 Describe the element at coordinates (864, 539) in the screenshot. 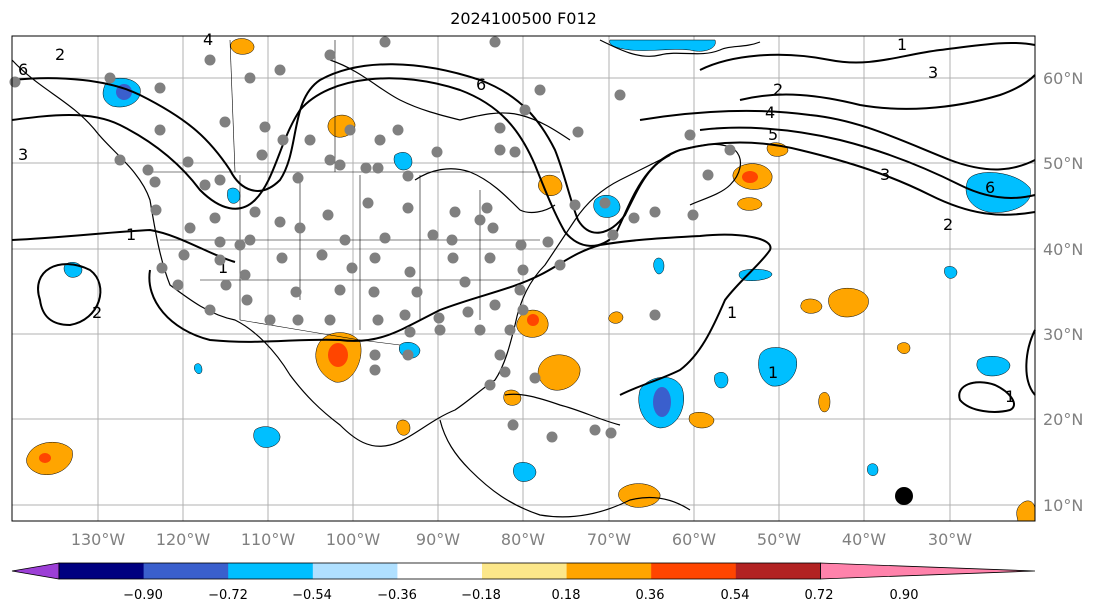

I see `lon-label: 40°W` at that location.